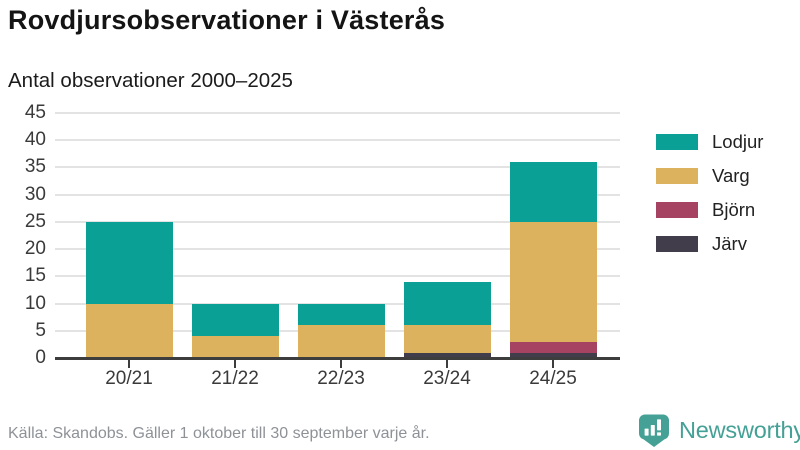 The height and width of the screenshot is (450, 800). What do you see at coordinates (677, 210) in the screenshot?
I see `legend-swatch-bjorn` at bounding box center [677, 210].